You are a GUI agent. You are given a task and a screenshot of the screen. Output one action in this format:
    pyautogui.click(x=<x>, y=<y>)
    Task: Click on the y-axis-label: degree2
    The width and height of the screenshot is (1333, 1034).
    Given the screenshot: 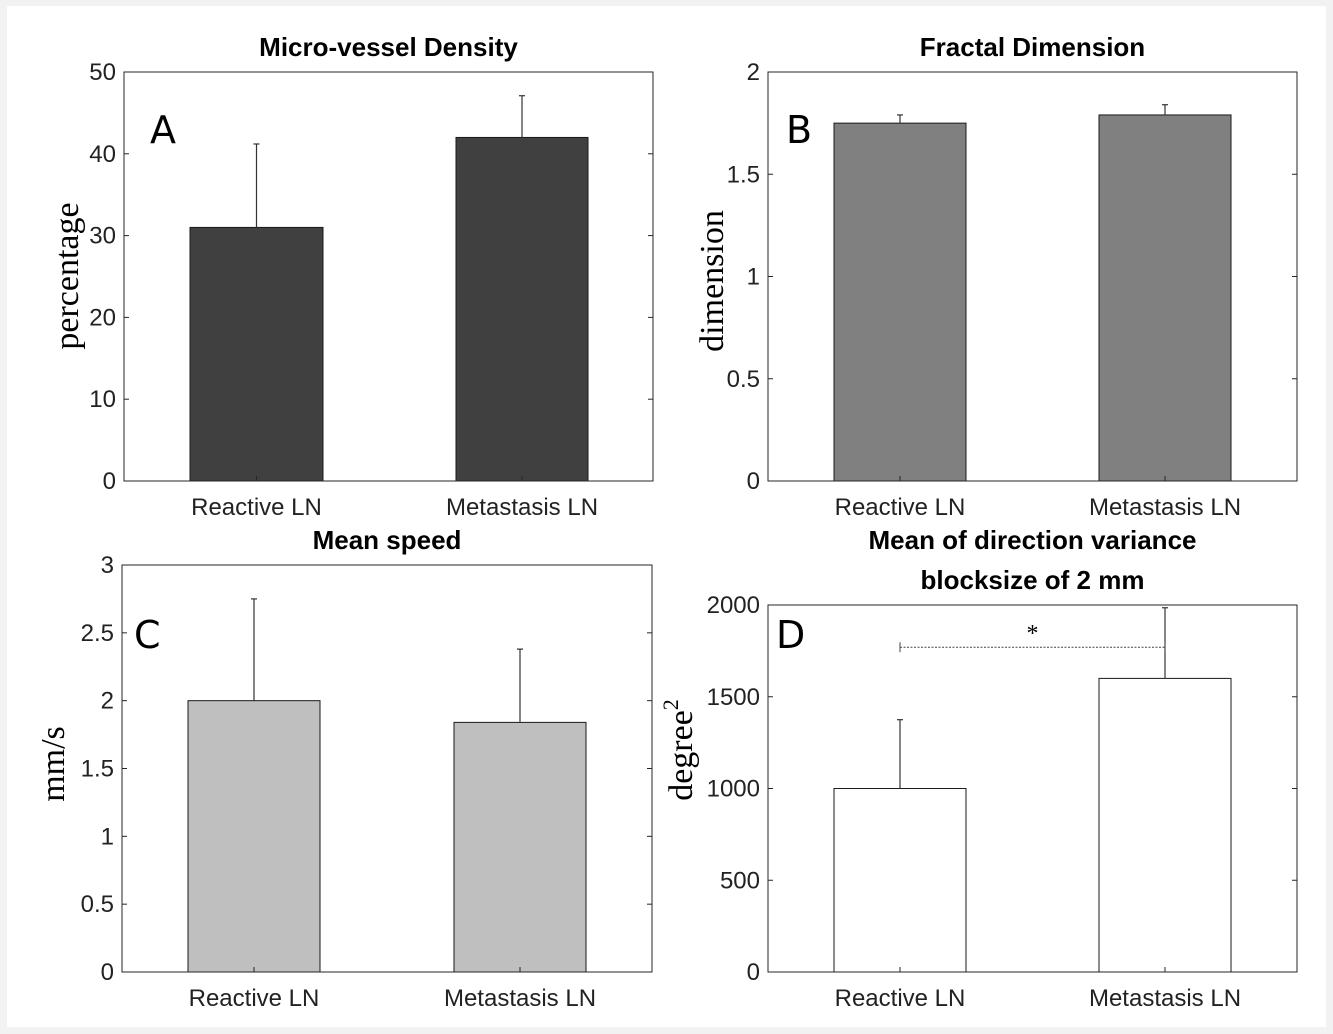 What is the action you would take?
    pyautogui.click(x=679, y=750)
    